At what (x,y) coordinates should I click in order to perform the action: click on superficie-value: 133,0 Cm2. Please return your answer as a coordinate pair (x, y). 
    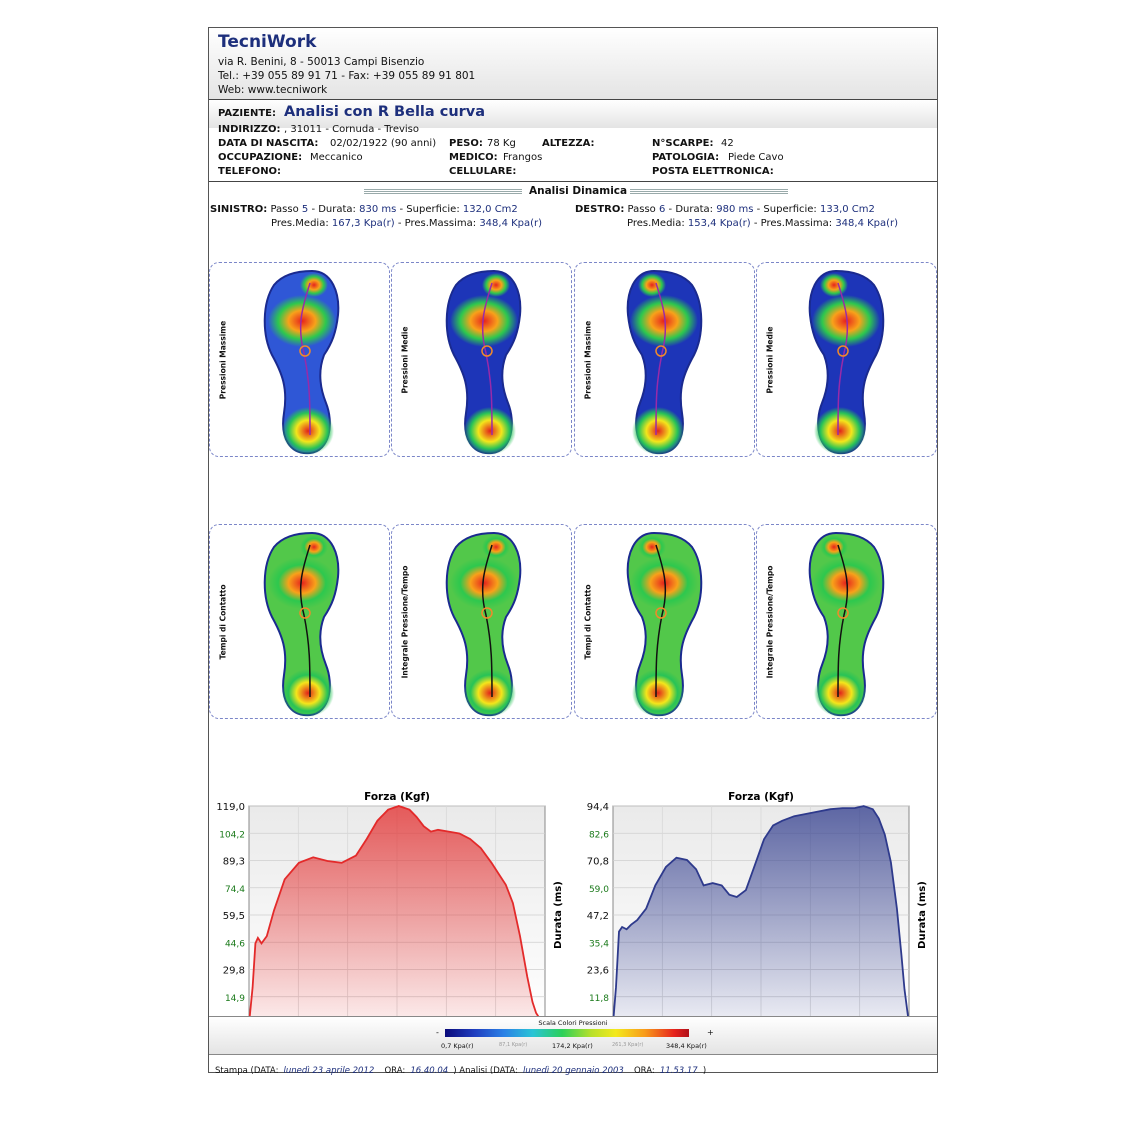
    Looking at the image, I should click on (847, 209).